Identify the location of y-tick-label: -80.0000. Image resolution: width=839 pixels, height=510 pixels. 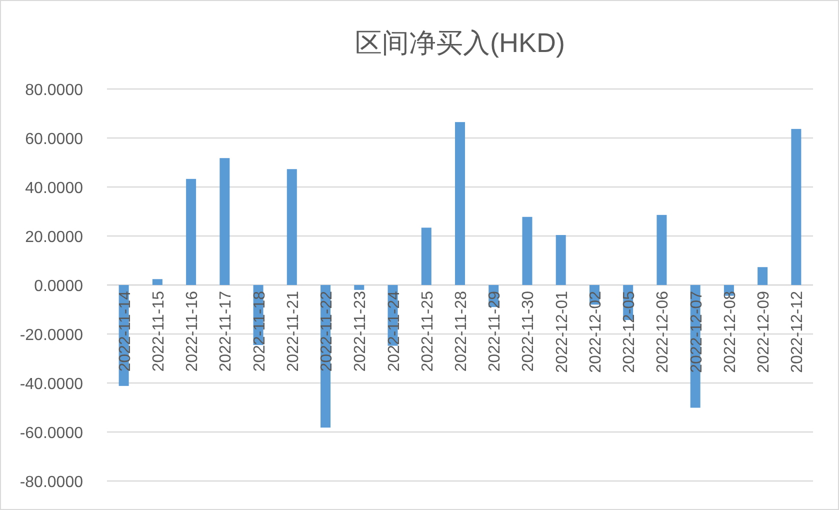
(52, 482).